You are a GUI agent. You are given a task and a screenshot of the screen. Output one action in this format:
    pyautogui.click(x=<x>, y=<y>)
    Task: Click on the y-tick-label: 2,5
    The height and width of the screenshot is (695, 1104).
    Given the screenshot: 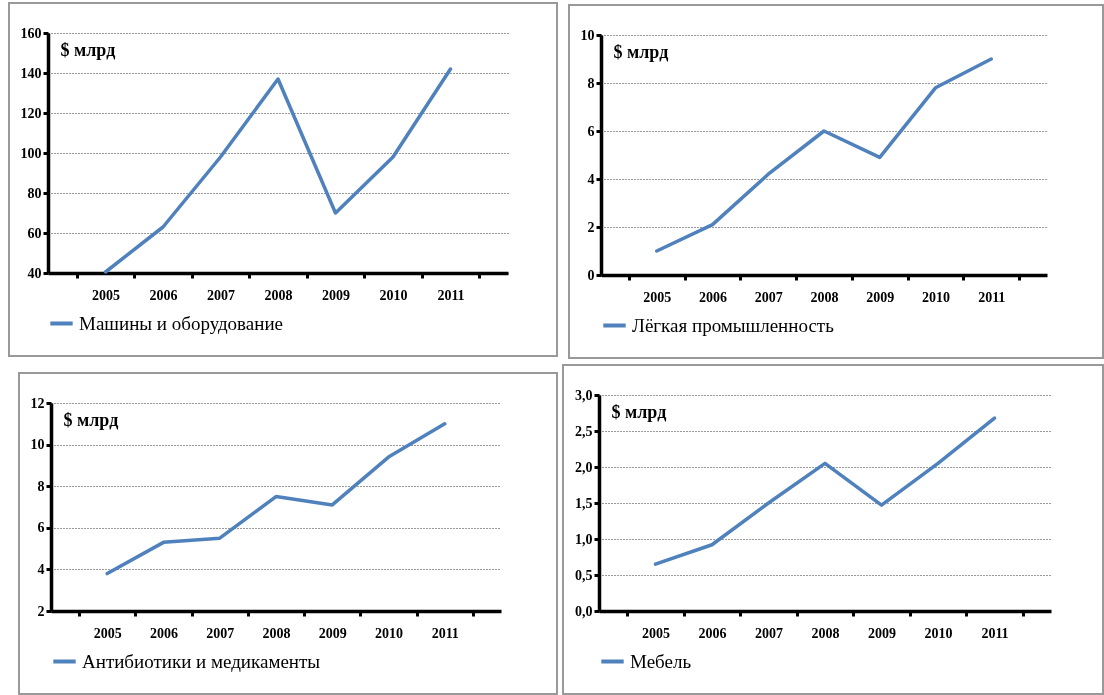 What is the action you would take?
    pyautogui.click(x=584, y=431)
    